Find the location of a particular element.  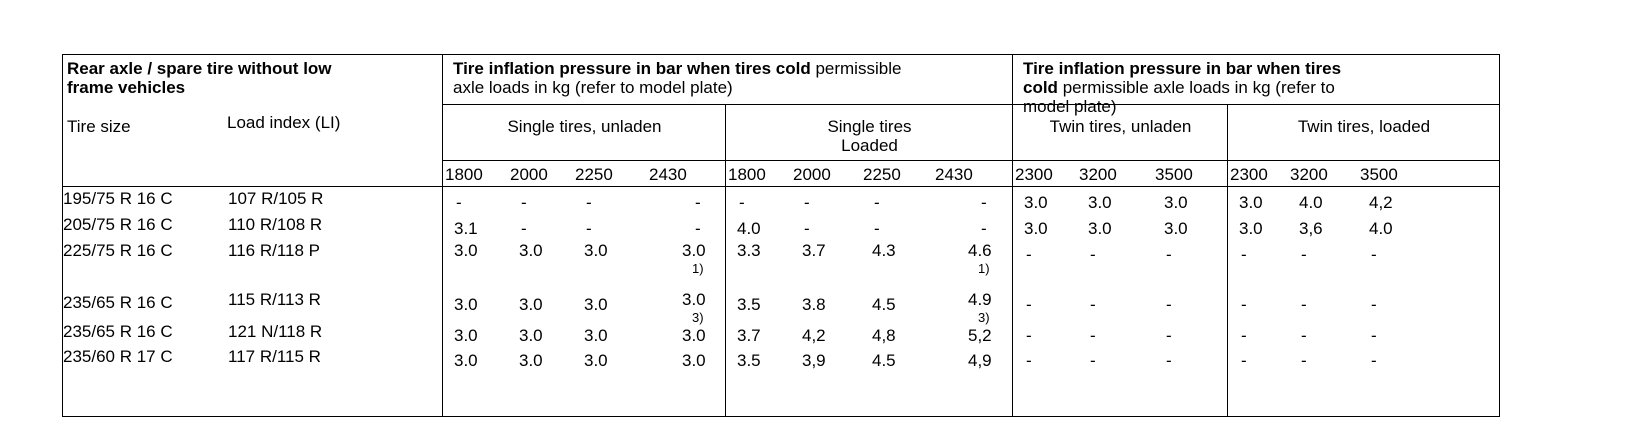

group1-header-line2: axle loads in kg (refer to model plate) is located at coordinates (593, 87).